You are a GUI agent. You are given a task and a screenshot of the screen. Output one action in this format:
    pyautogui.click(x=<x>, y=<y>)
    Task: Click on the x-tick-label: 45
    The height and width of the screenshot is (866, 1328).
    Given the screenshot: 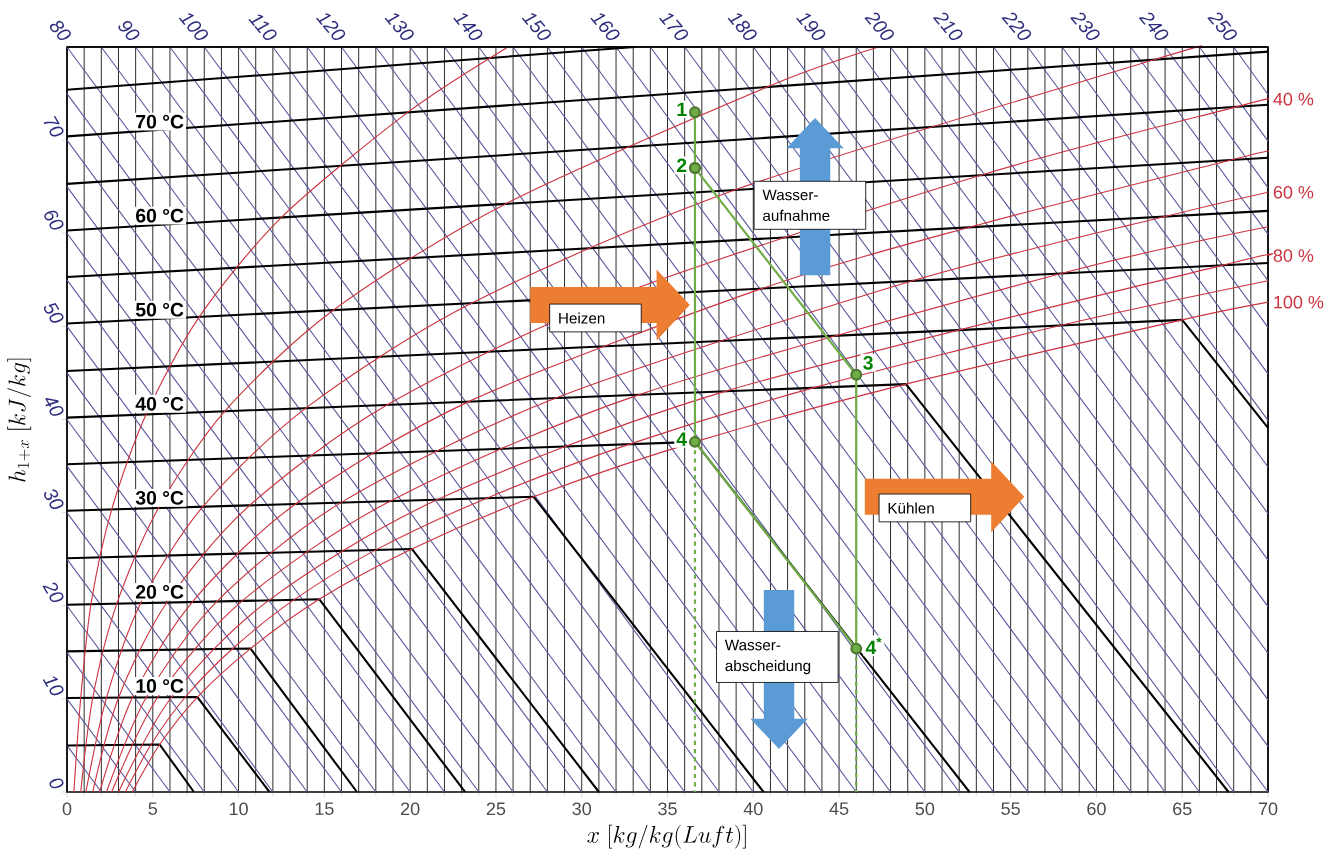 What is the action you would take?
    pyautogui.click(x=839, y=808)
    